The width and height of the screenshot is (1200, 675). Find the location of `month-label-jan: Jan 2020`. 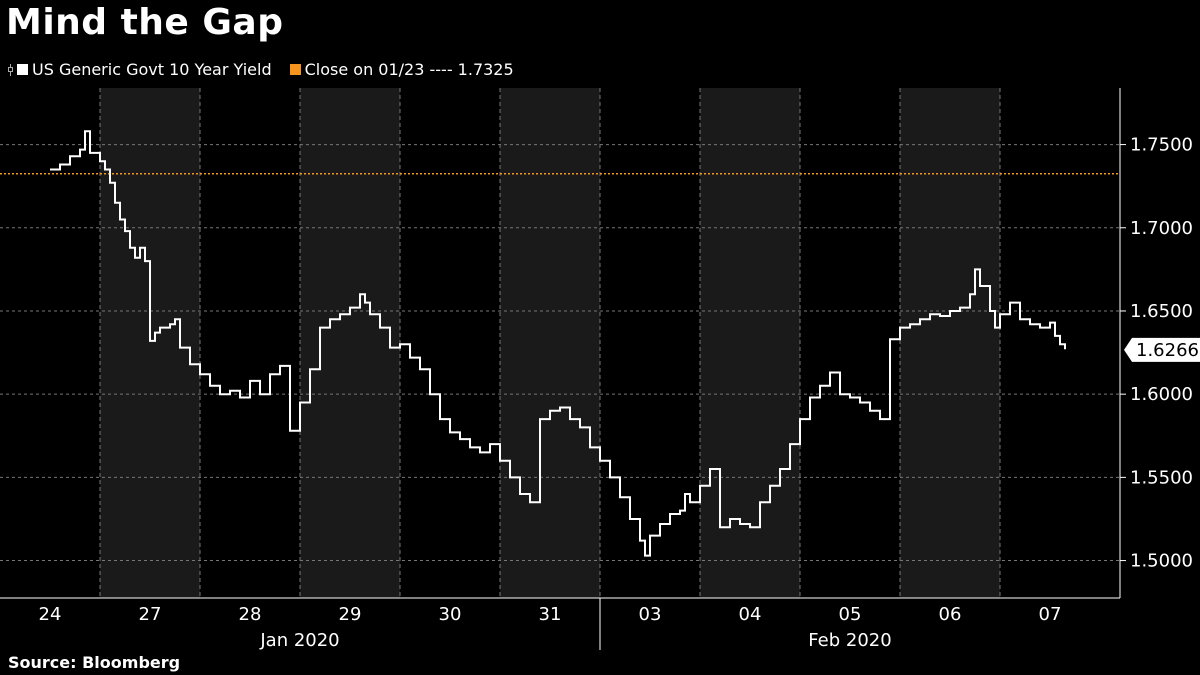

month-label-jan: Jan 2020 is located at coordinates (299, 640).